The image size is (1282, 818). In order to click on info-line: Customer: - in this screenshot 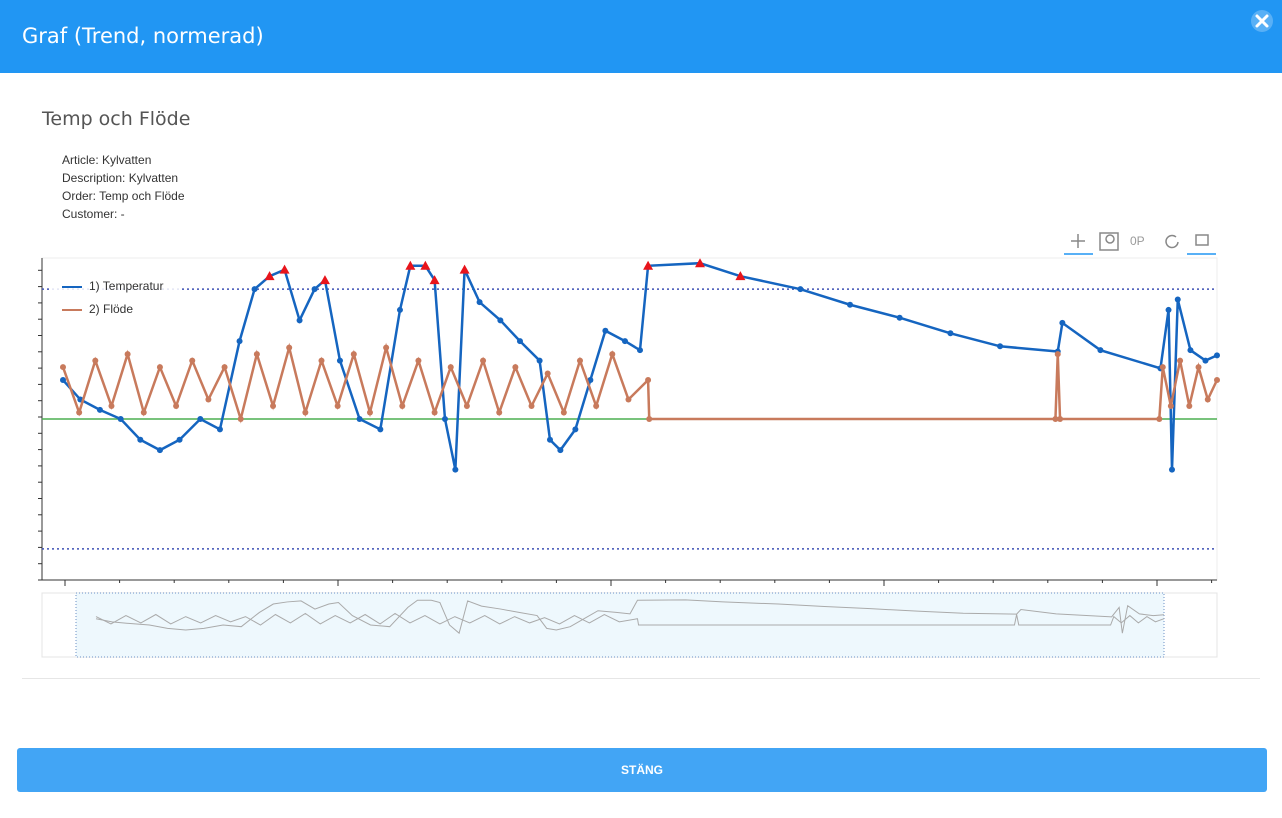, I will do `click(93, 214)`.